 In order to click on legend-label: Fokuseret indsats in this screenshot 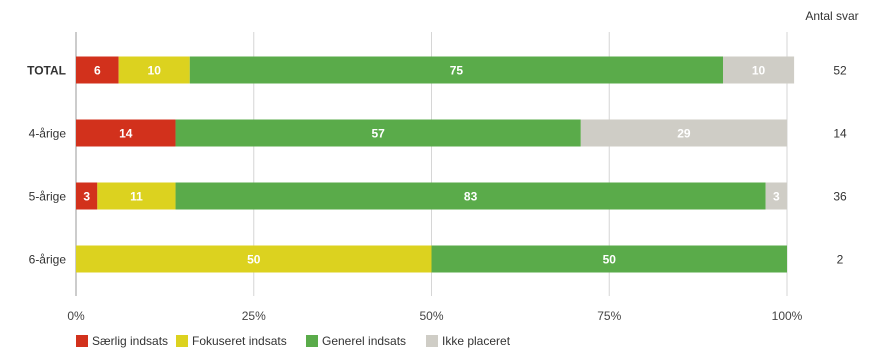, I will do `click(239, 341)`.